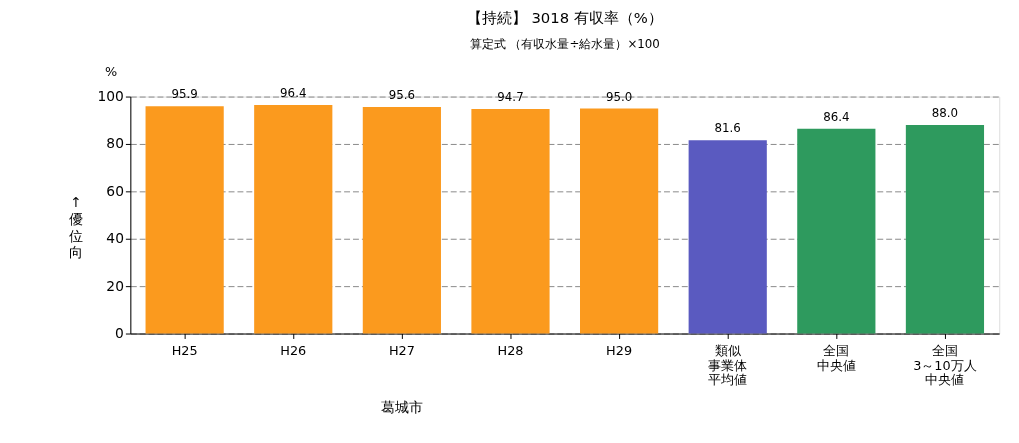 The image size is (1019, 443). I want to click on x-tick-label: 類似事業体平均値, so click(728, 365).